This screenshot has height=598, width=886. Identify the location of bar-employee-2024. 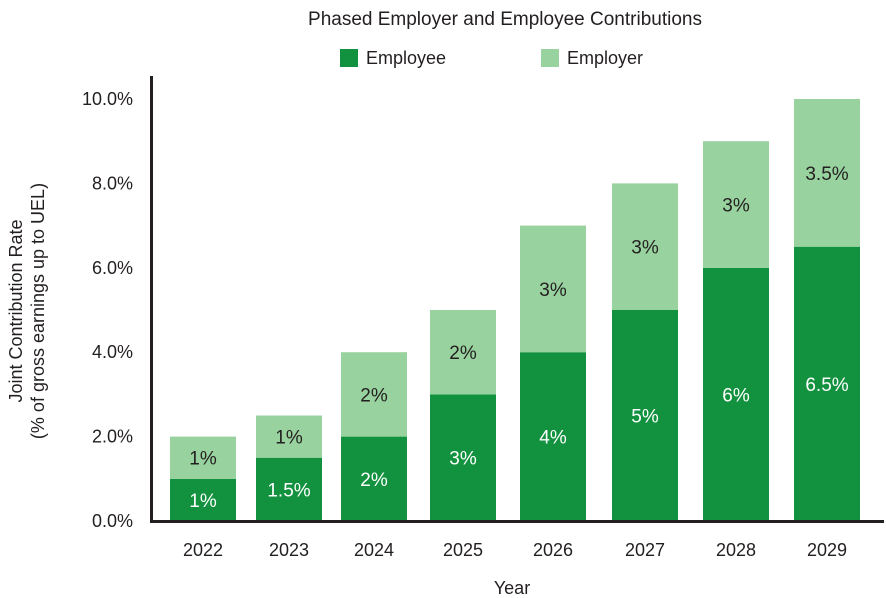
(374, 478).